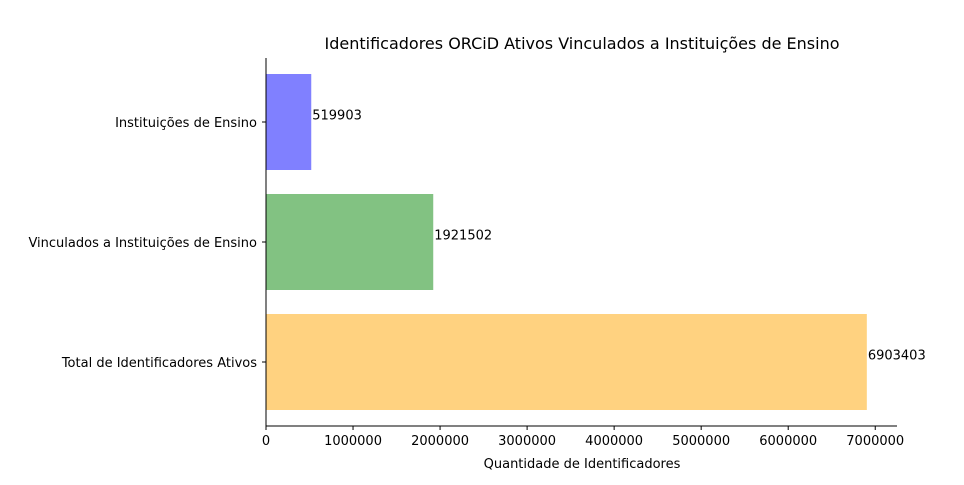  I want to click on y-tick-label-2: Vinculados a Instituições de Ensino, so click(142, 243).